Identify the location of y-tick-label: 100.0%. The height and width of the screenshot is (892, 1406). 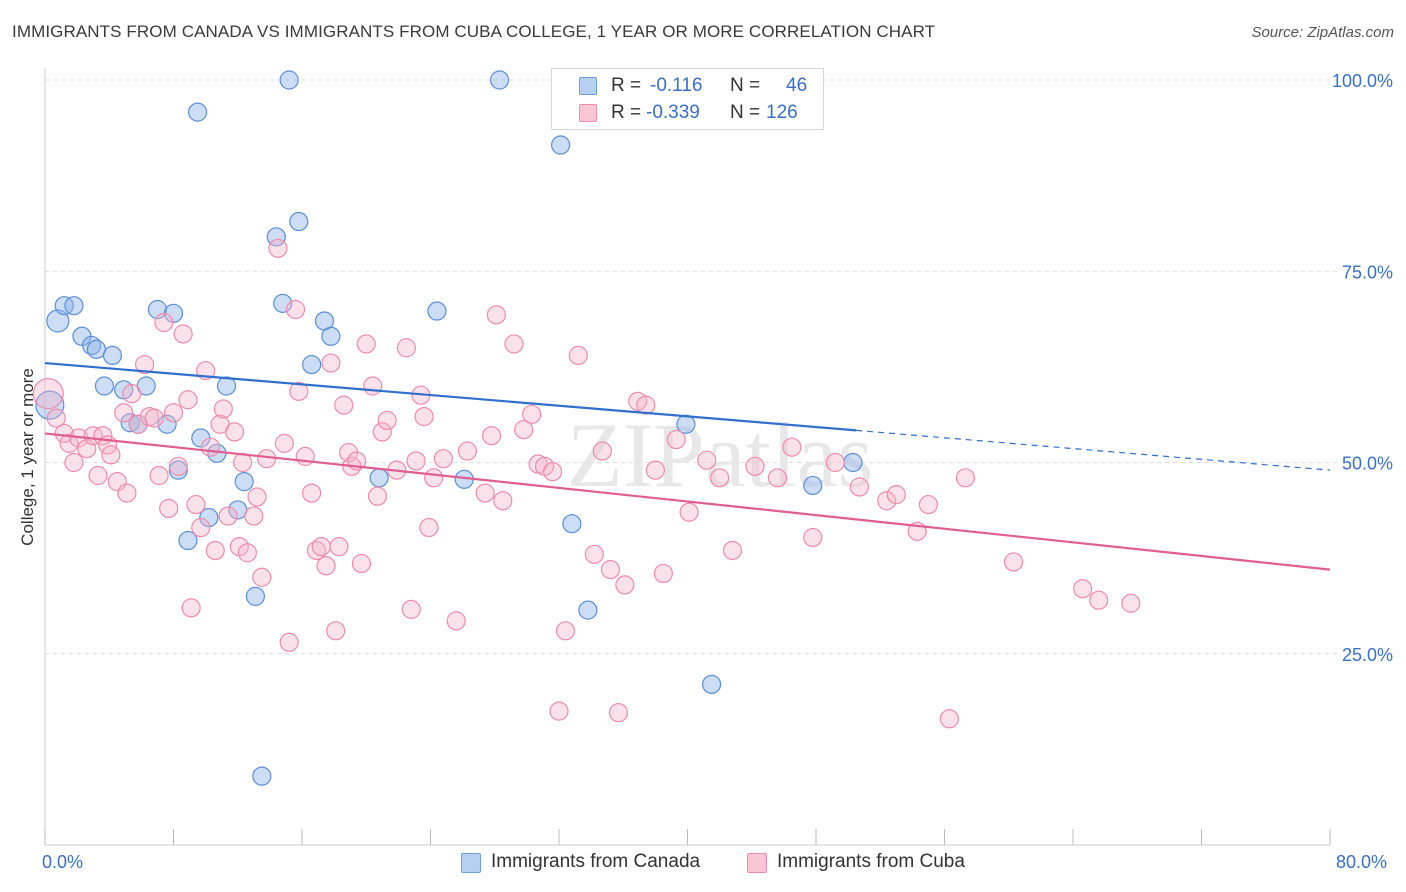
(1362, 81).